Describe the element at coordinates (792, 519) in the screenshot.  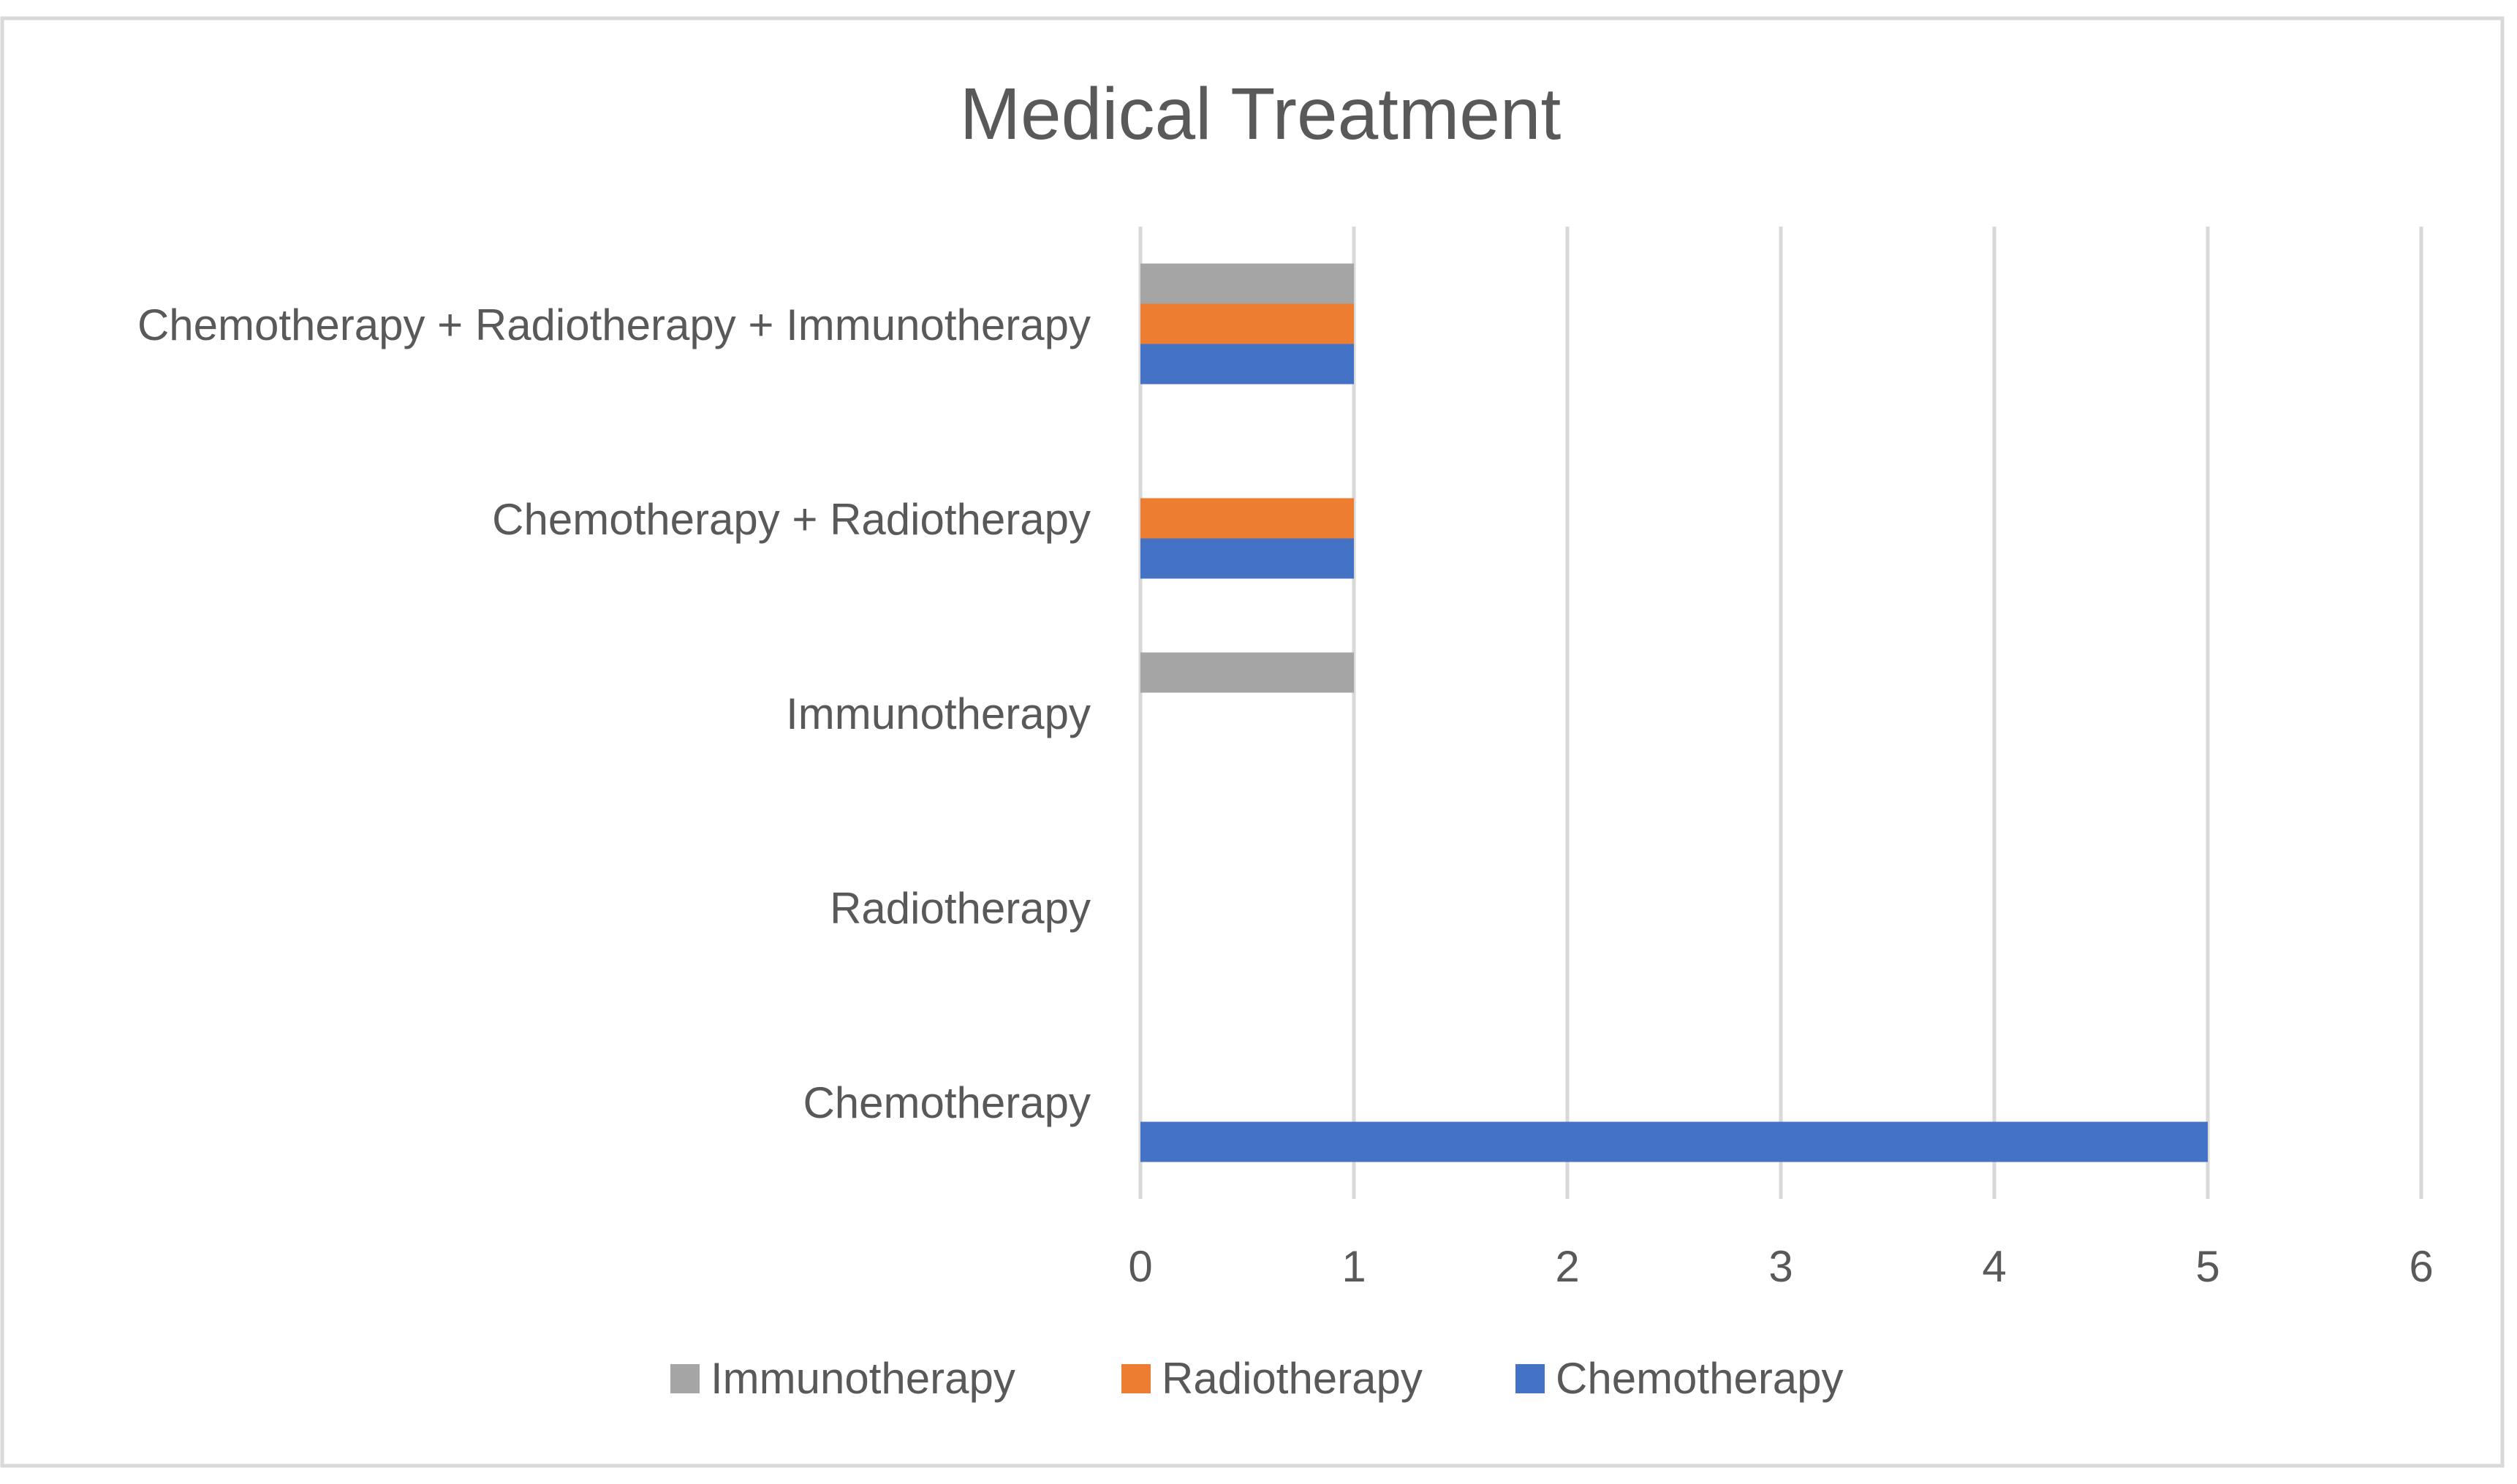
I see `category-label-3: Chemotherapy + Radiotherapy` at that location.